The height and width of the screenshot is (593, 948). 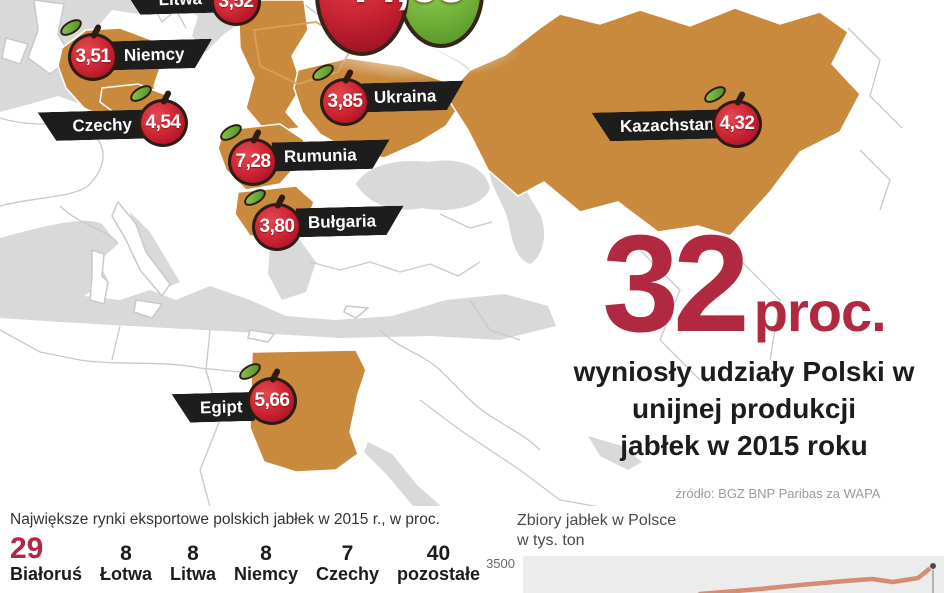 What do you see at coordinates (820, 311) in the screenshot?
I see `headline-unit: proc.` at bounding box center [820, 311].